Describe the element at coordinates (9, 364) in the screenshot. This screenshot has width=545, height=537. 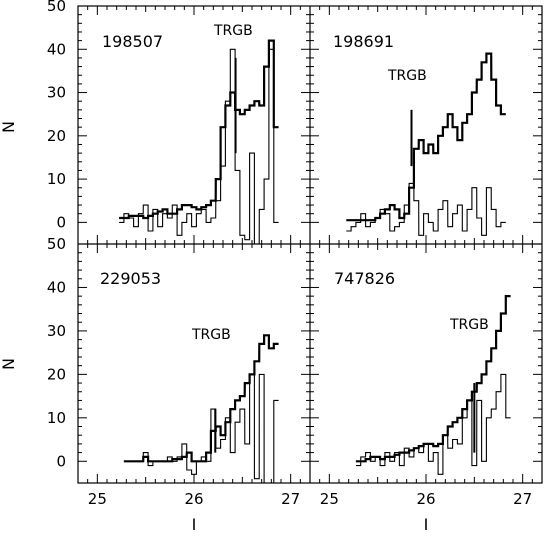
I see `y-axis-label-bottom: N` at that location.